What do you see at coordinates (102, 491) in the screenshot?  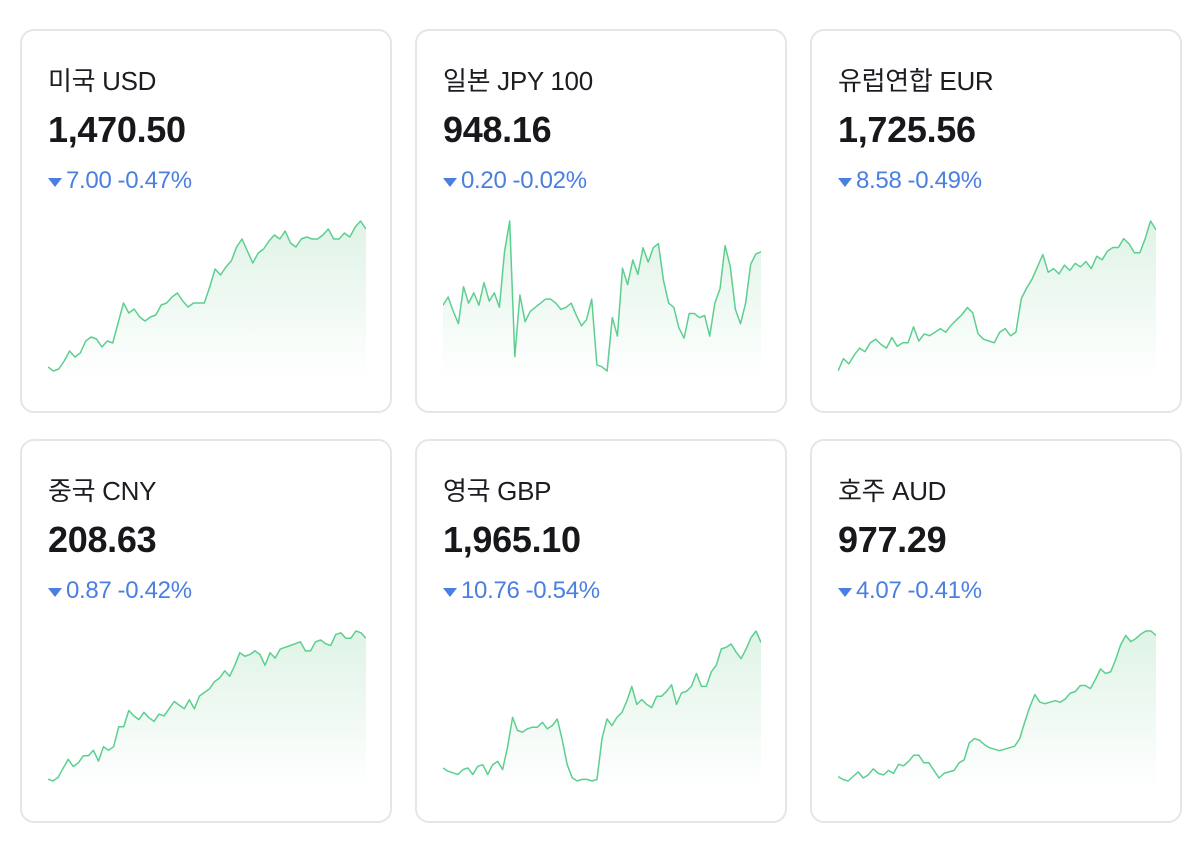 I see `currency-name: 중국 CNY` at bounding box center [102, 491].